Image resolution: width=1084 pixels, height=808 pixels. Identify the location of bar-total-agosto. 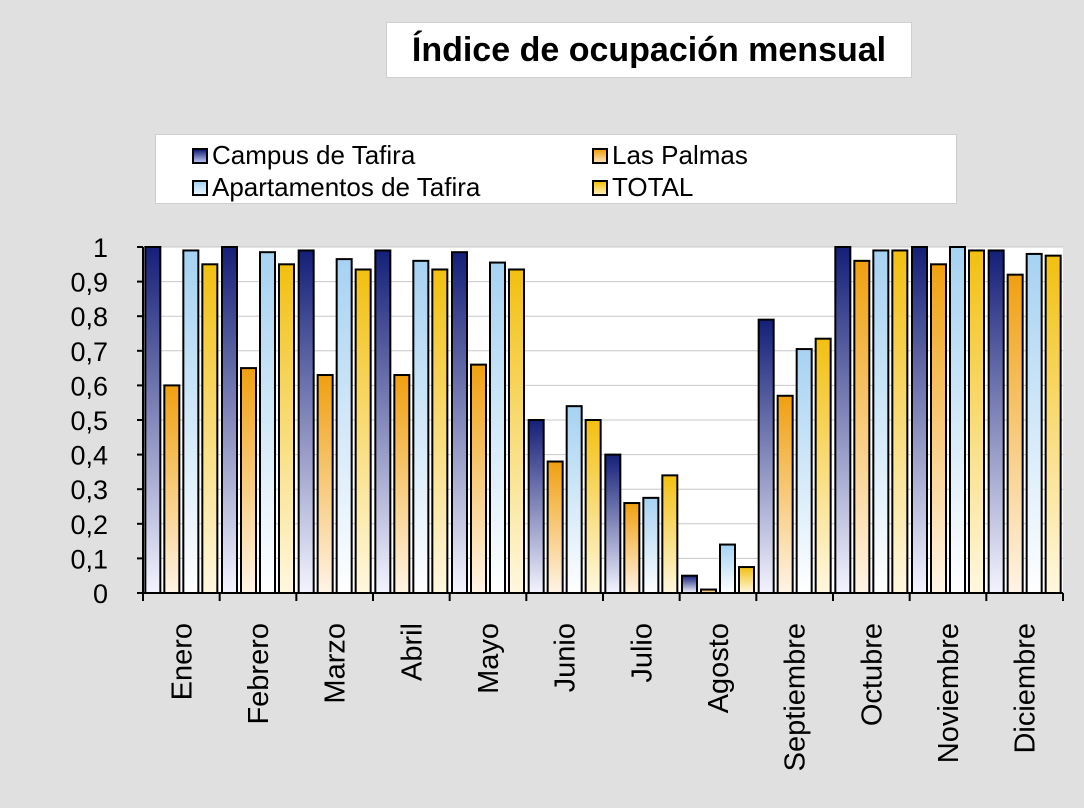
(746, 580).